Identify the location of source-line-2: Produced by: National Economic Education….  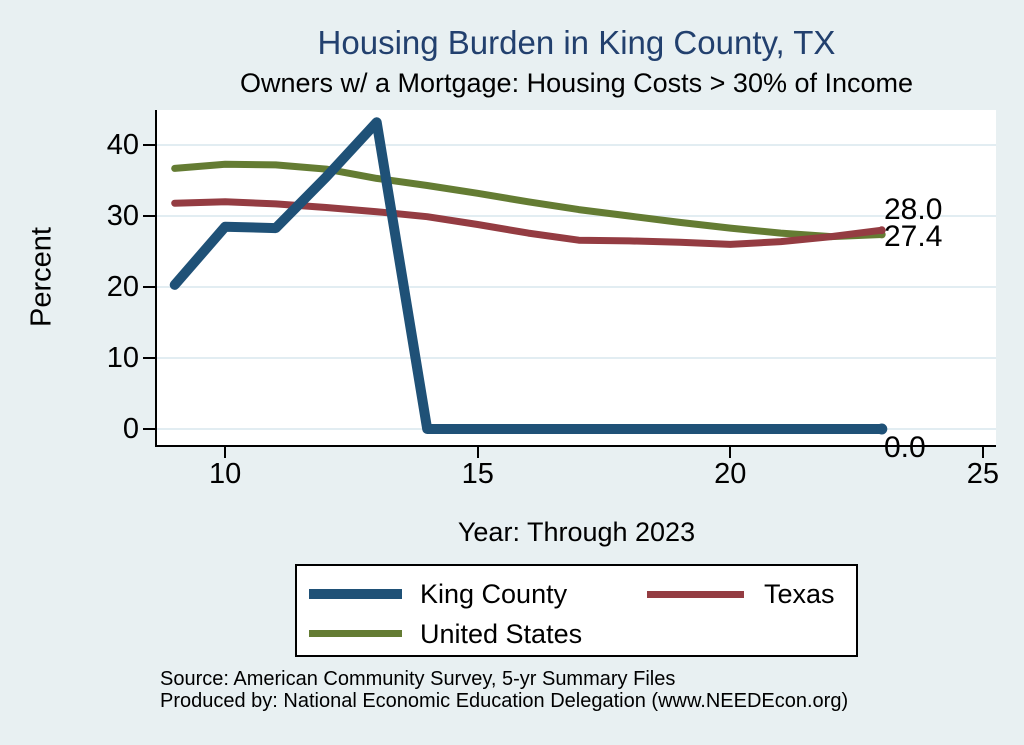
(504, 701).